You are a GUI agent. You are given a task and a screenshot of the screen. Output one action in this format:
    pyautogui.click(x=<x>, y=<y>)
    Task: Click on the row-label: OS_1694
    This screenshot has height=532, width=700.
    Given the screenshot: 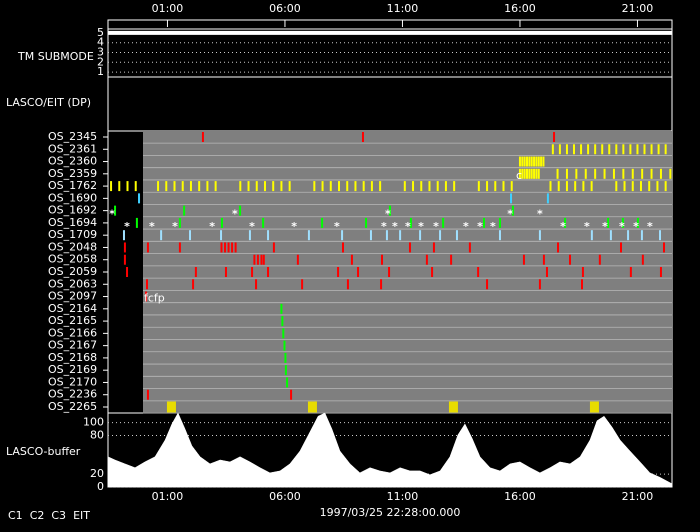 What is the action you would take?
    pyautogui.click(x=72, y=222)
    